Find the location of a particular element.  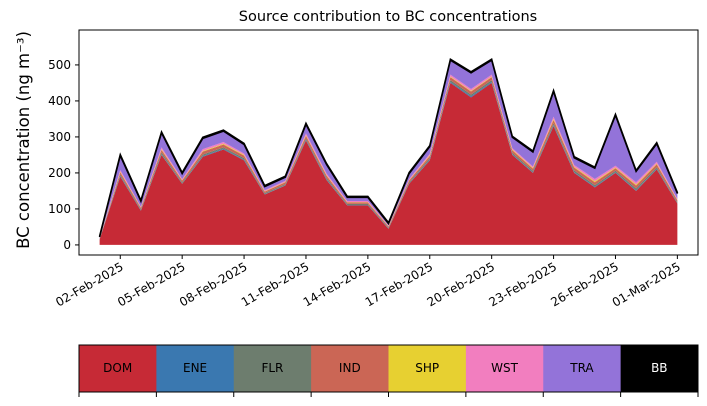

legend-label: BB is located at coordinates (659, 368).